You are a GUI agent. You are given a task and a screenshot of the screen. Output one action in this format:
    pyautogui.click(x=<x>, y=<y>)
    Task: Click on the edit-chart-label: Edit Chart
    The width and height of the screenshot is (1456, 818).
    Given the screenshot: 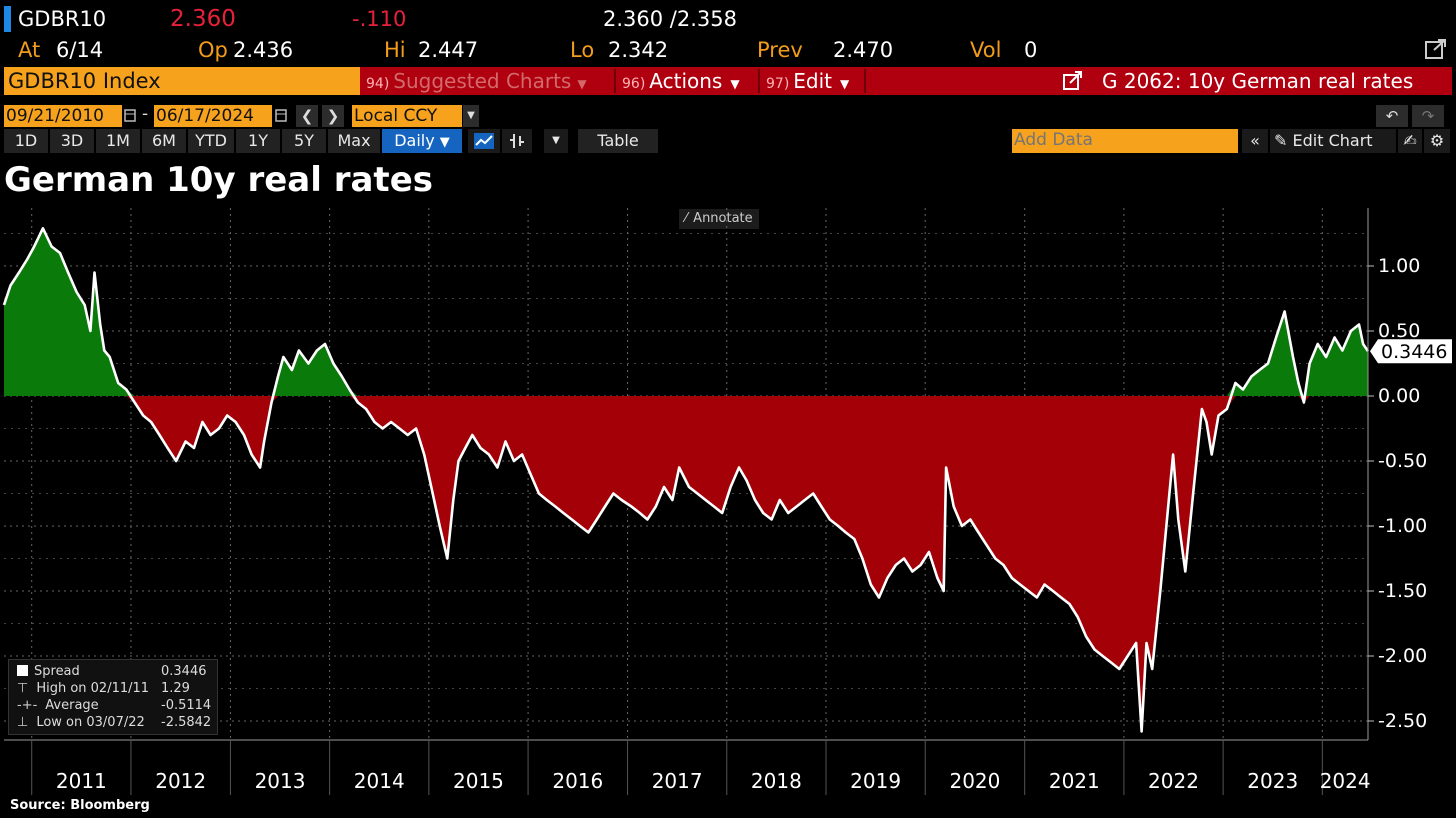 What is the action you would take?
    pyautogui.click(x=1332, y=140)
    